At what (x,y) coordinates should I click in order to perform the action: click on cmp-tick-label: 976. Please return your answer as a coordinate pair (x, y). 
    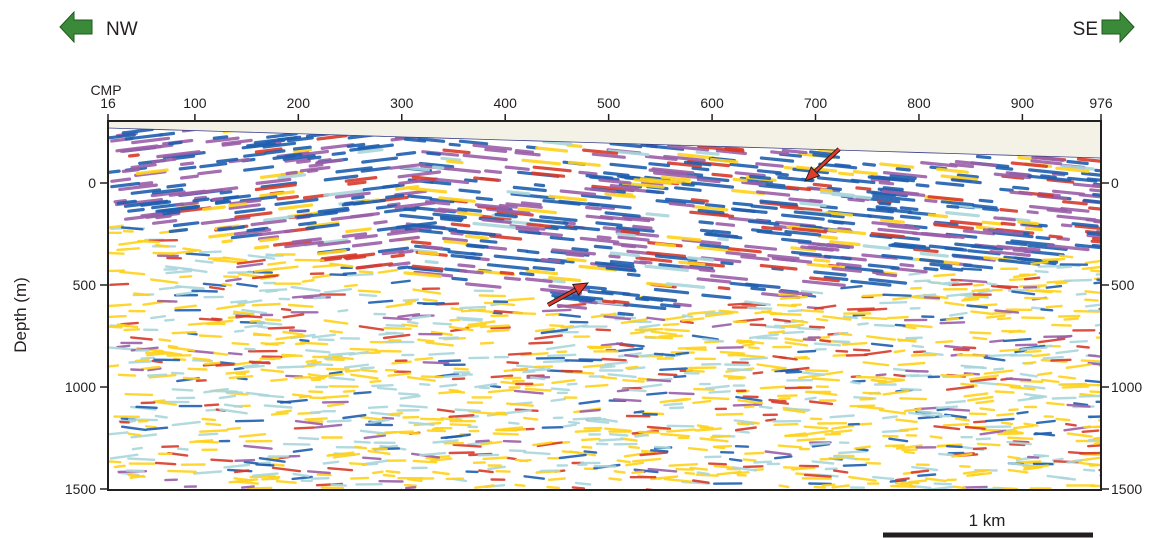
    Looking at the image, I should click on (1101, 103).